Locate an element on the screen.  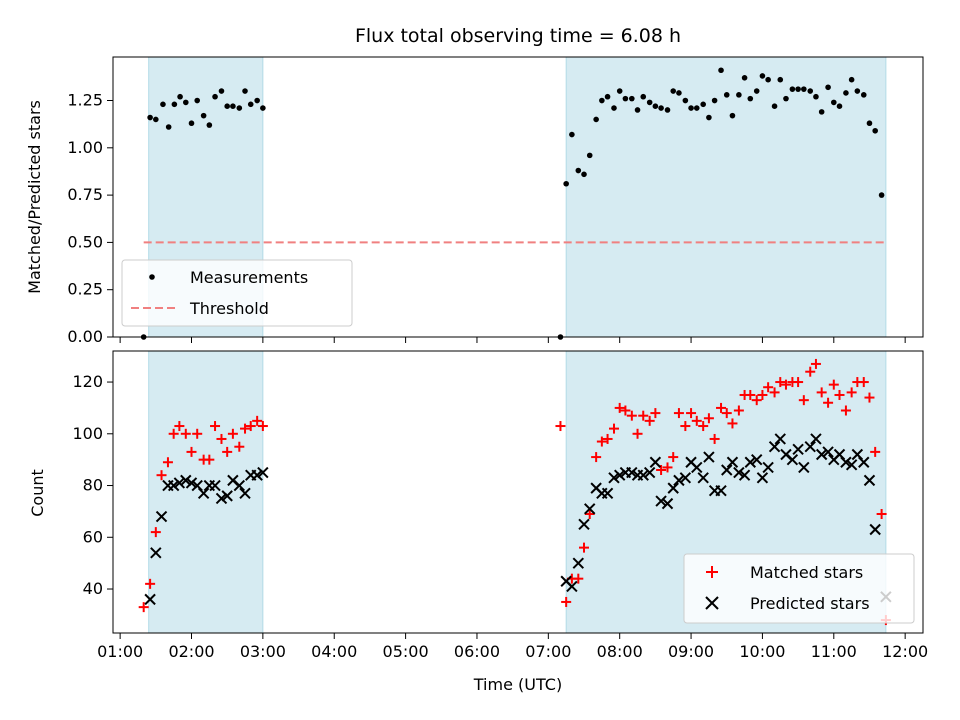
legend-label-predicted: Predicted stars is located at coordinates (810, 603).